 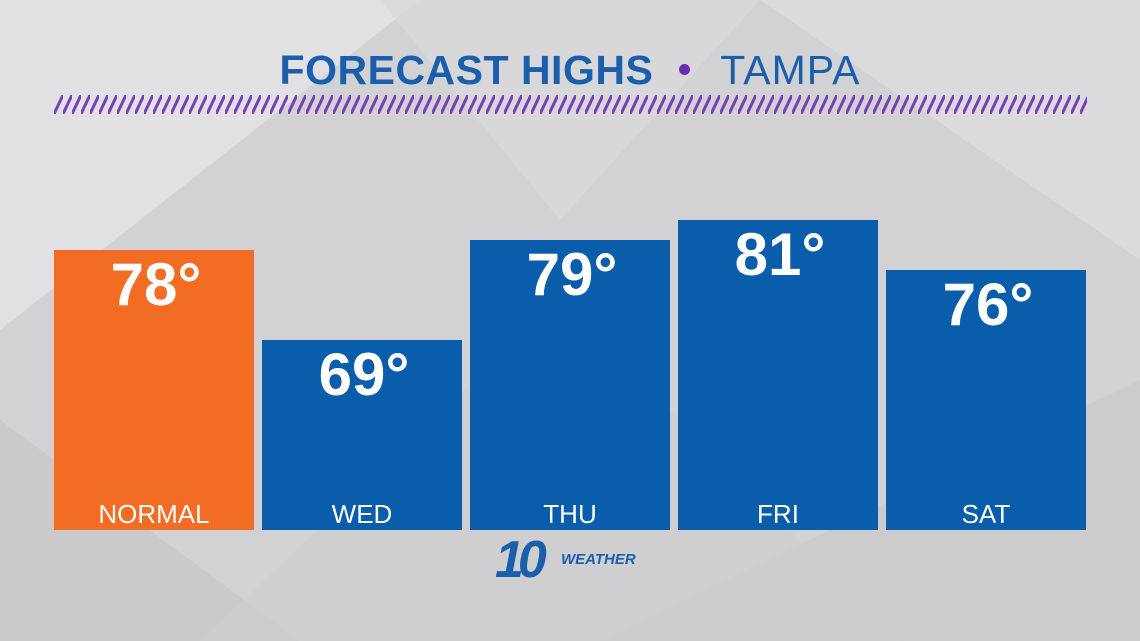 I want to click on bar-group-thu: 79° THU, so click(x=570, y=385).